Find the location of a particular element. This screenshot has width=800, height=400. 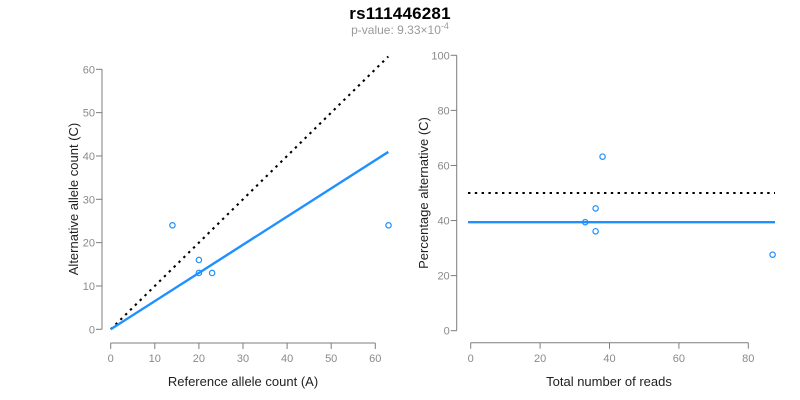

y-tick-label: 30 is located at coordinates (89, 200).